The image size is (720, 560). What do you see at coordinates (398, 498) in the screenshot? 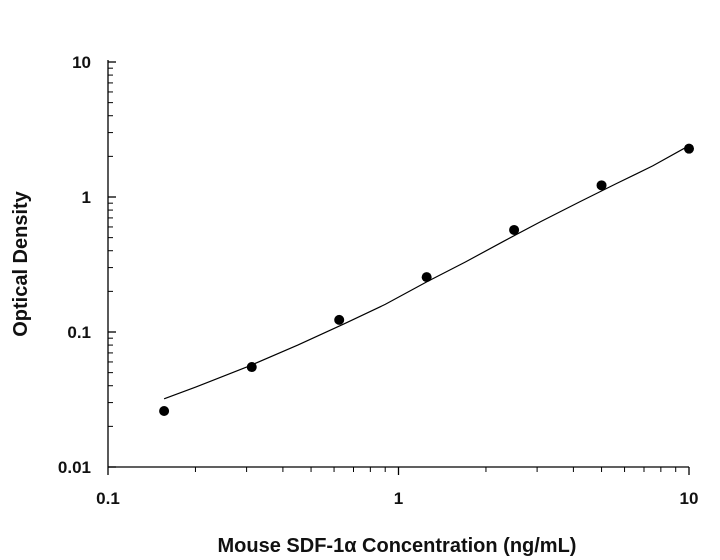
I see `x-tick-label: 1` at bounding box center [398, 498].